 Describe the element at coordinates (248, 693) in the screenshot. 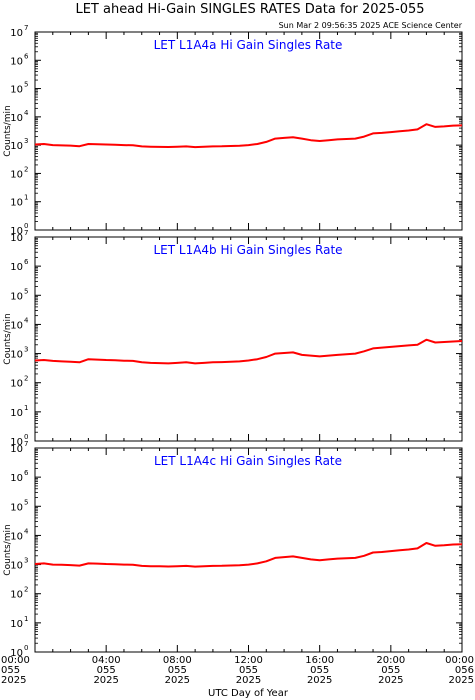

I see `x-axis-label: UTC Day of Year` at that location.